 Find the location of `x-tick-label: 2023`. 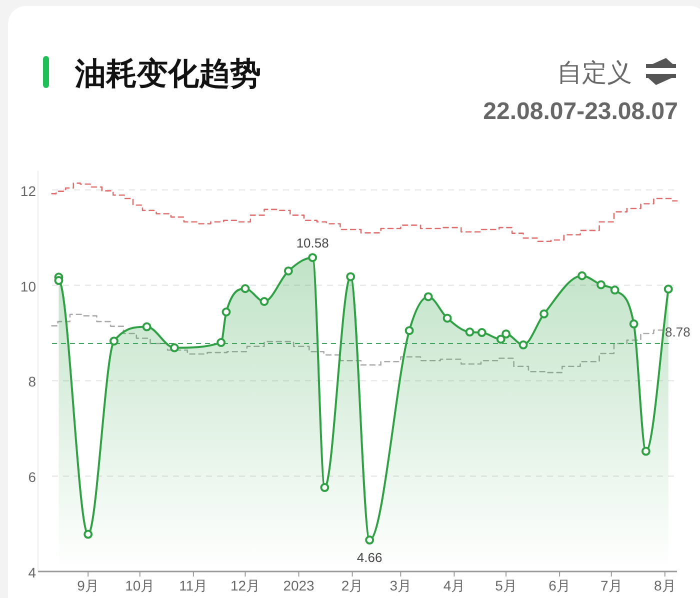

x-tick-label: 2023 is located at coordinates (299, 586).